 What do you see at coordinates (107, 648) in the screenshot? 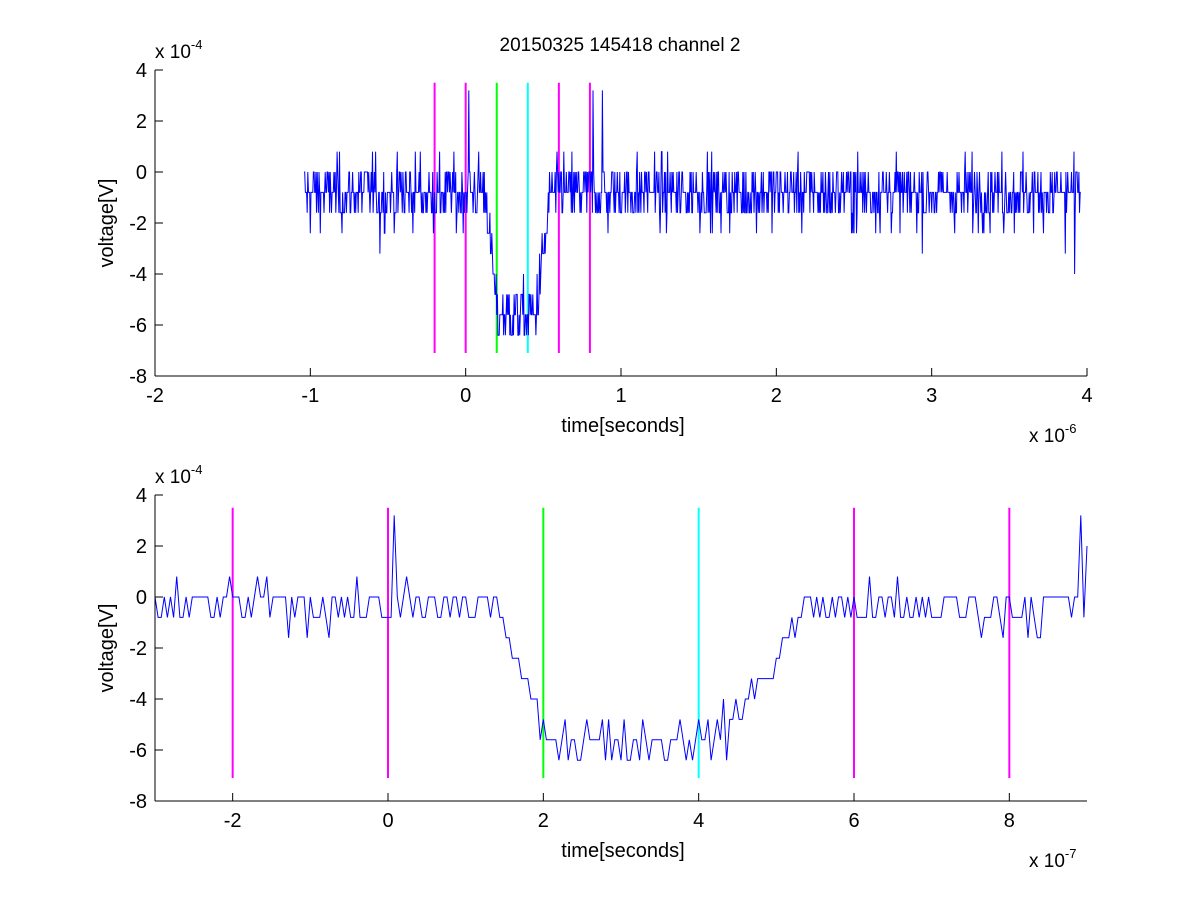
I see `bottom-y-axis-label: voltage[V]` at bounding box center [107, 648].